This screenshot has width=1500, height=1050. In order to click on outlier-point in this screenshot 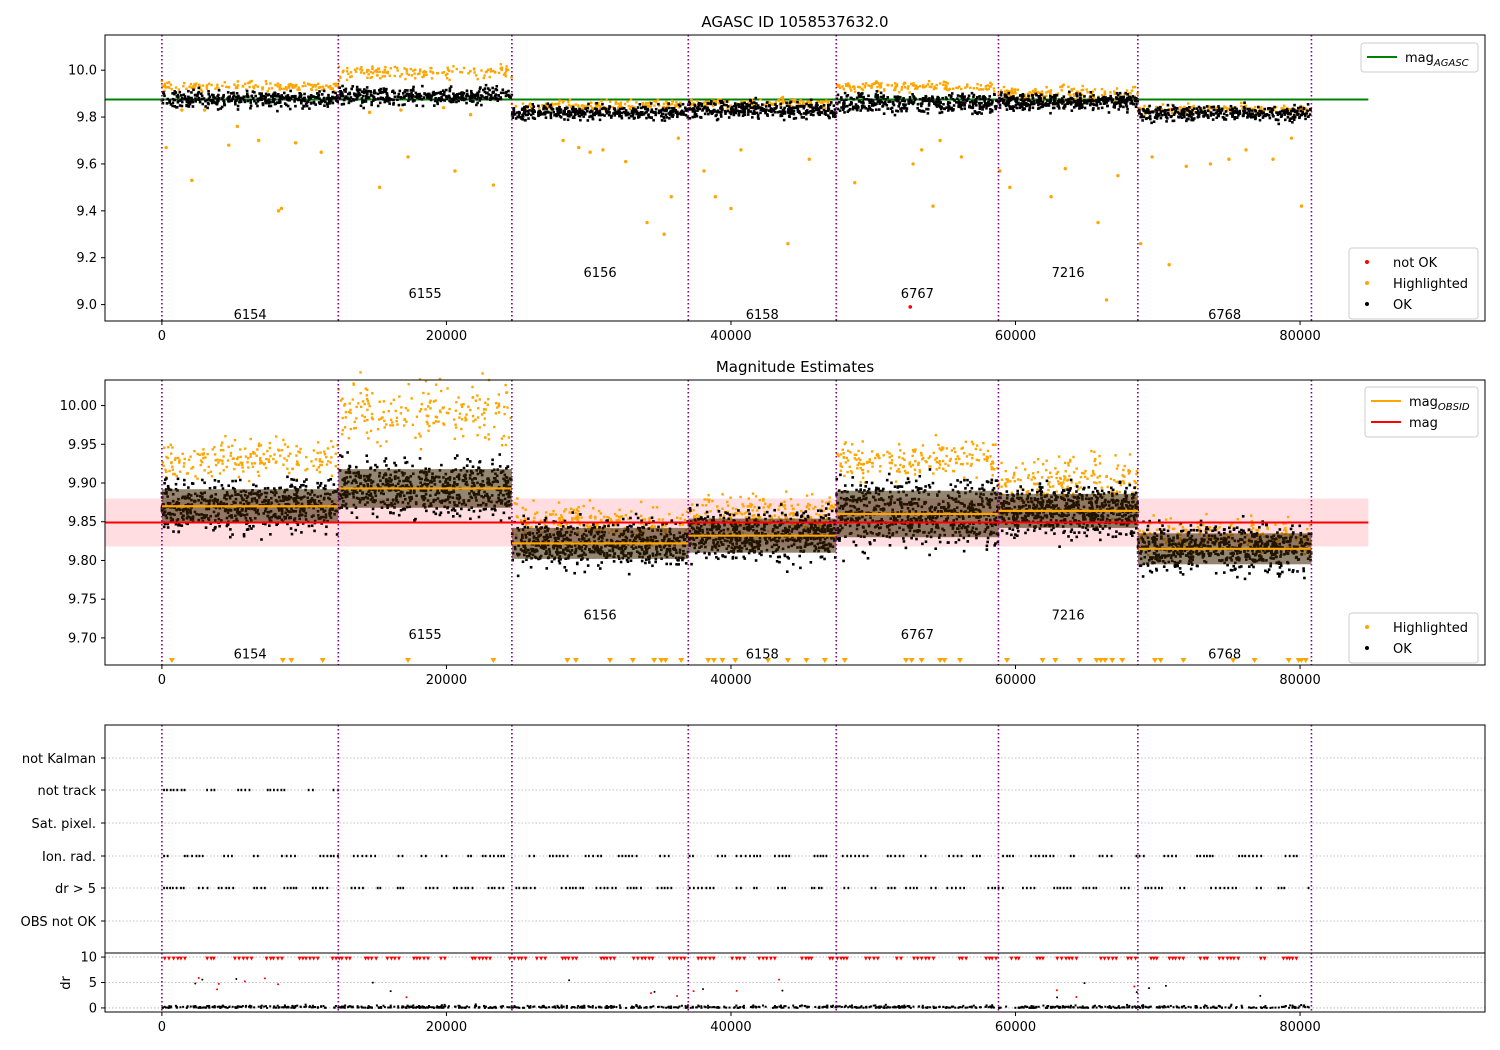, I will do `click(1141, 243)`.